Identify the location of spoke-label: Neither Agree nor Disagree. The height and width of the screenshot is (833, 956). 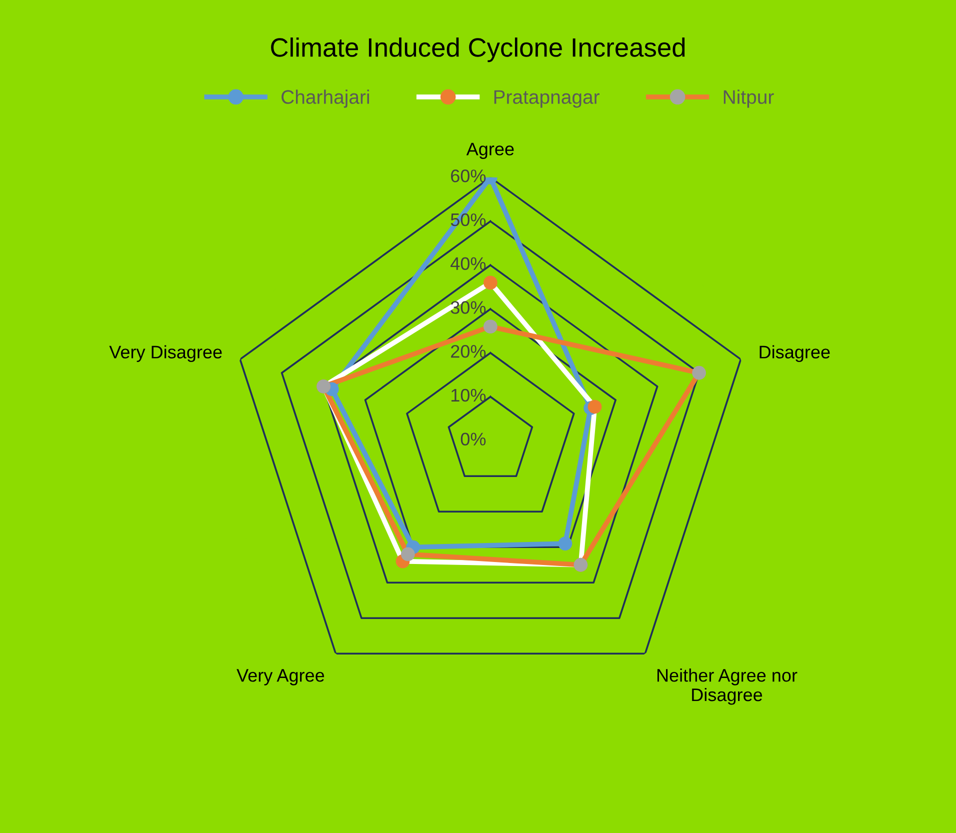
(727, 686).